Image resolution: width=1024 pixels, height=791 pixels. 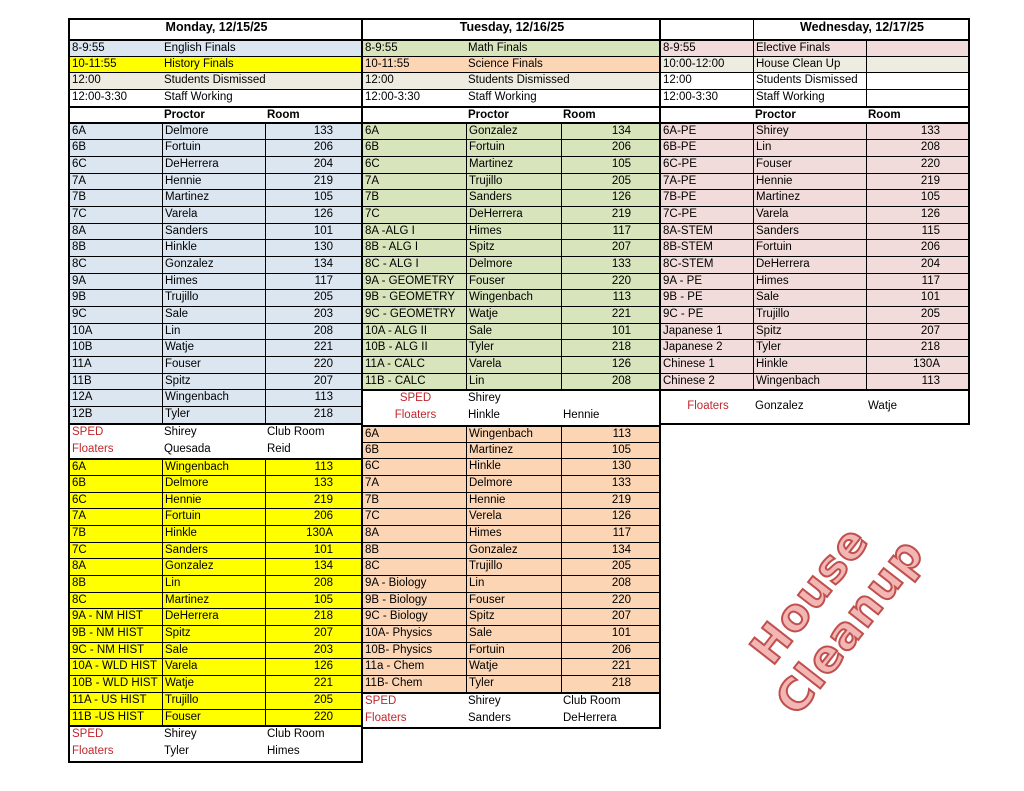 What do you see at coordinates (683, 297) in the screenshot?
I see `class-name: 9B - PE` at bounding box center [683, 297].